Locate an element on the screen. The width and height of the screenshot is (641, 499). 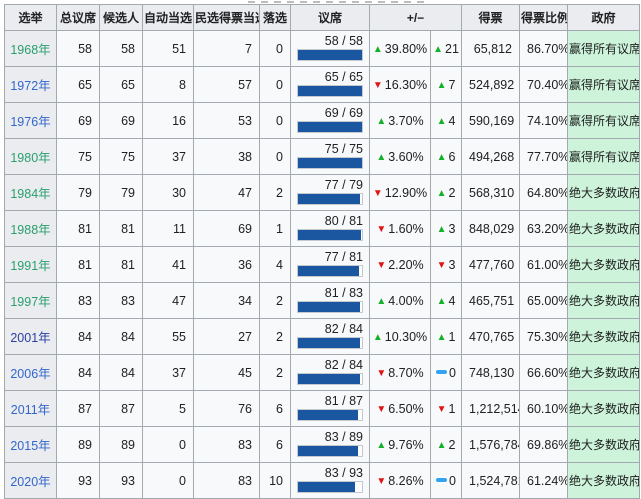
lost-cell: 6 is located at coordinates (275, 444).